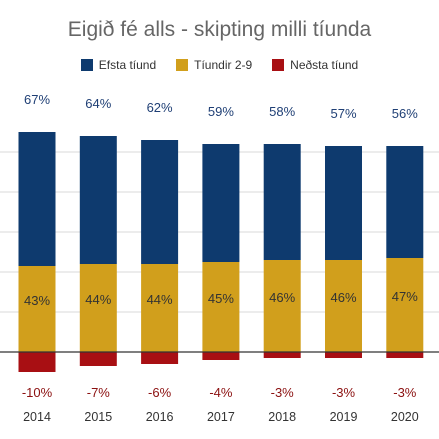  What do you see at coordinates (221, 307) in the screenshot?
I see `bar-tiundir-2017` at bounding box center [221, 307].